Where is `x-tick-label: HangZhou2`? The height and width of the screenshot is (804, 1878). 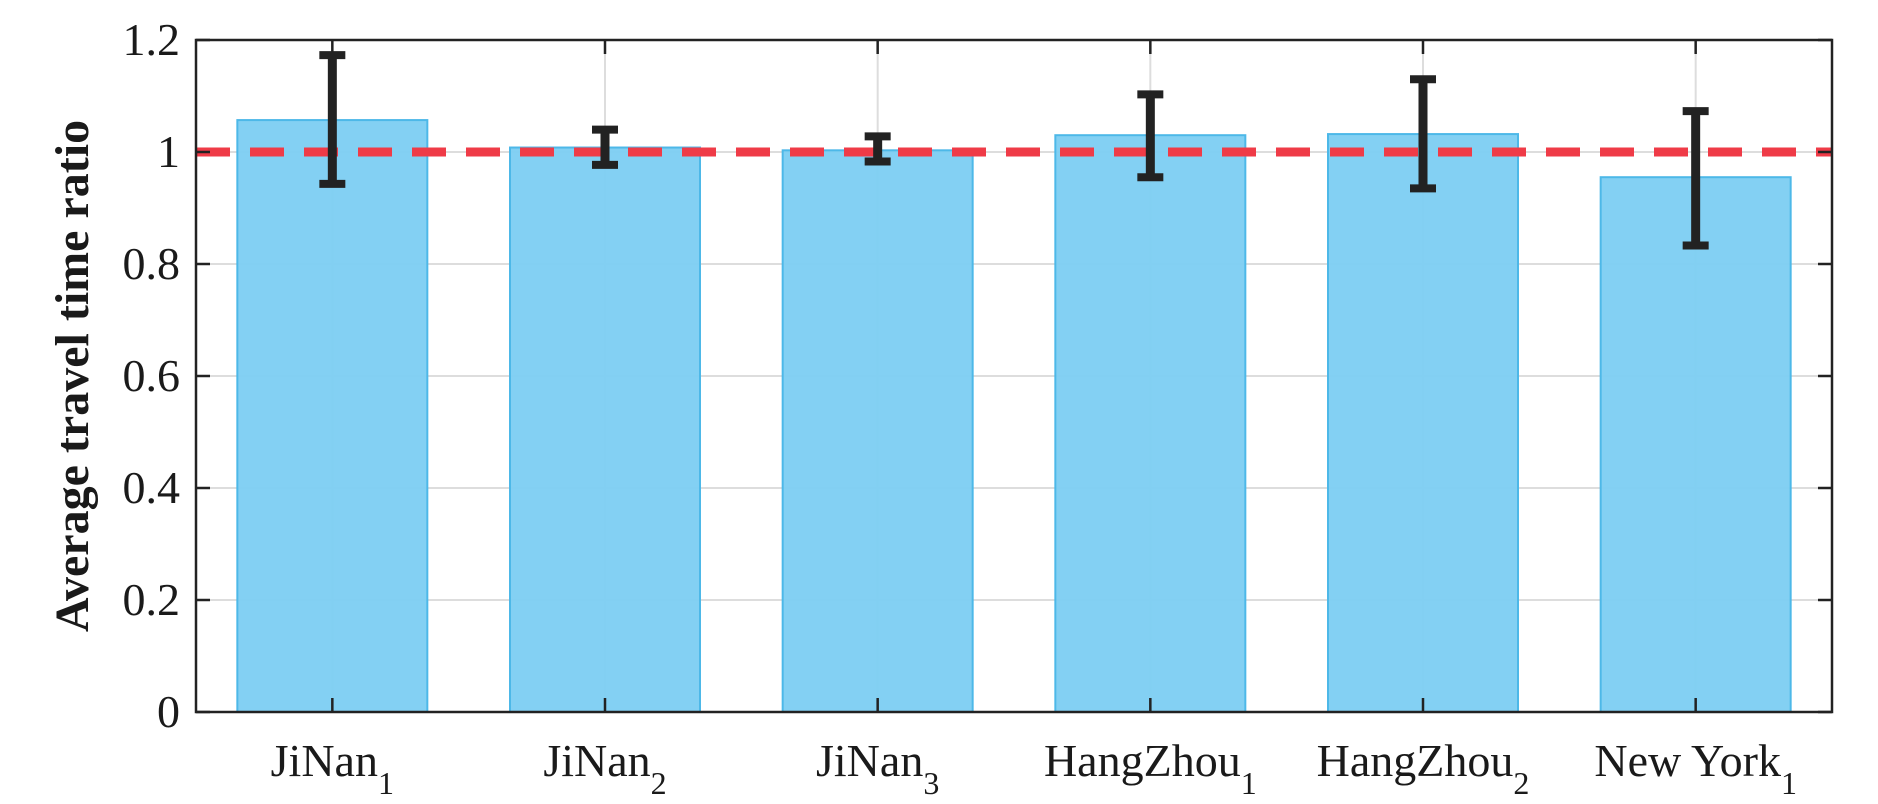
x-tick-label: HangZhou2 is located at coordinates (1423, 768).